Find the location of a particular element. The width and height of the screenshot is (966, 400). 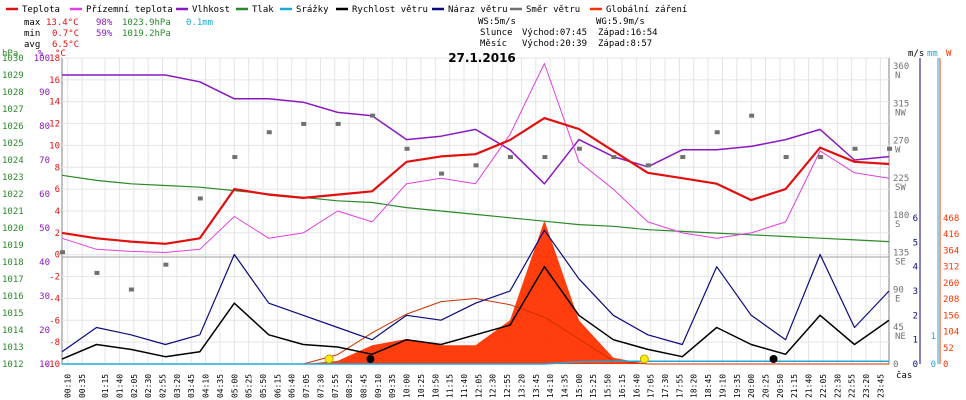

temp-tick-label: 2 is located at coordinates (57, 234).